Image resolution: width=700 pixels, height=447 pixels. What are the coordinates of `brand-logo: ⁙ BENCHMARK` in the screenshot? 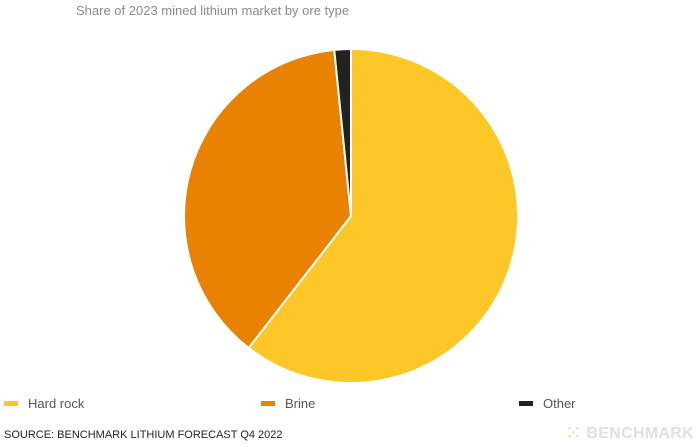 It's located at (630, 433).